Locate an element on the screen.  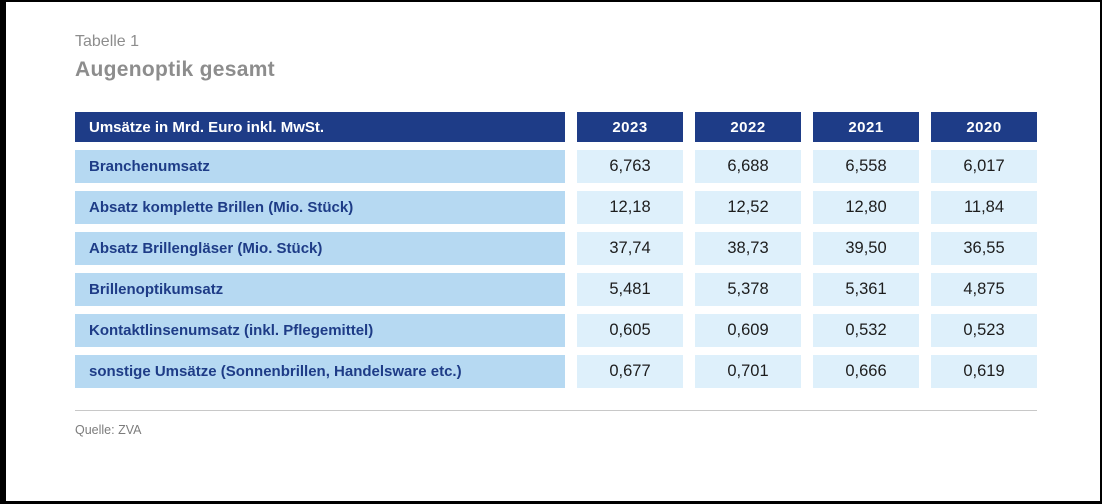
row-label: Absatz komplette Brillen (Mio. Stück) is located at coordinates (320, 207).